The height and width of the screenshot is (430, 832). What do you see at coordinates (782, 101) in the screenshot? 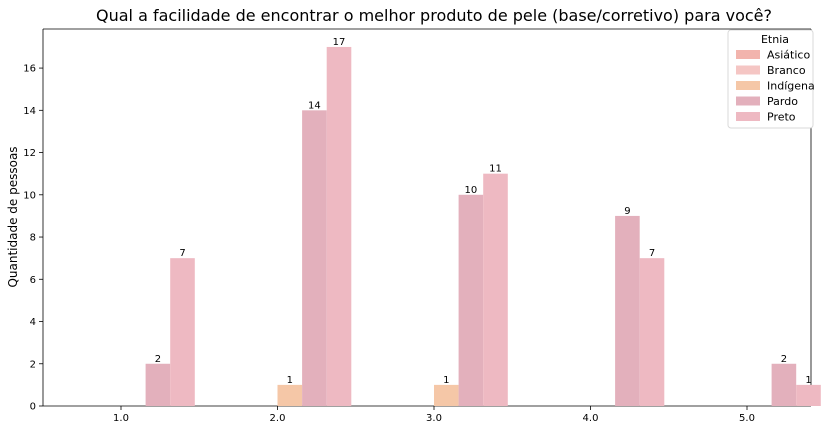
I see `legend-entry-label: Pardo` at bounding box center [782, 101].